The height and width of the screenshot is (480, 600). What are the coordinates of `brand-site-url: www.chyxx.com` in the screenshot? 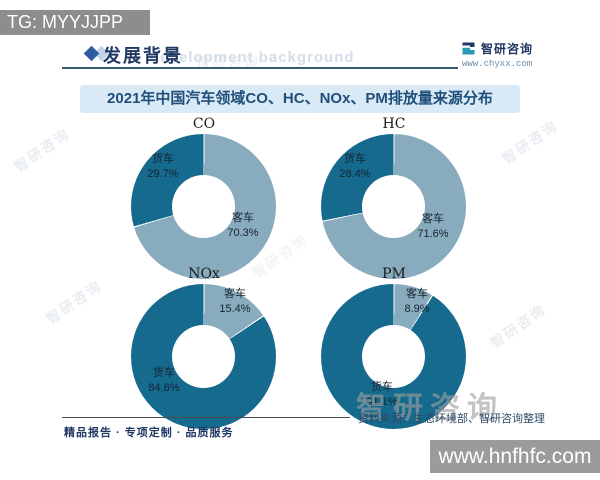 It's located at (497, 64).